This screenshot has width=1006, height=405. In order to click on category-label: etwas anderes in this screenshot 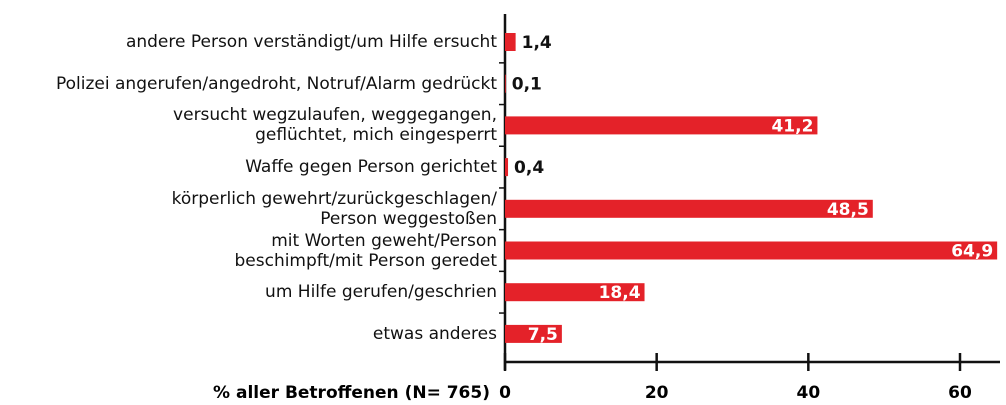, I will do `click(434, 333)`.